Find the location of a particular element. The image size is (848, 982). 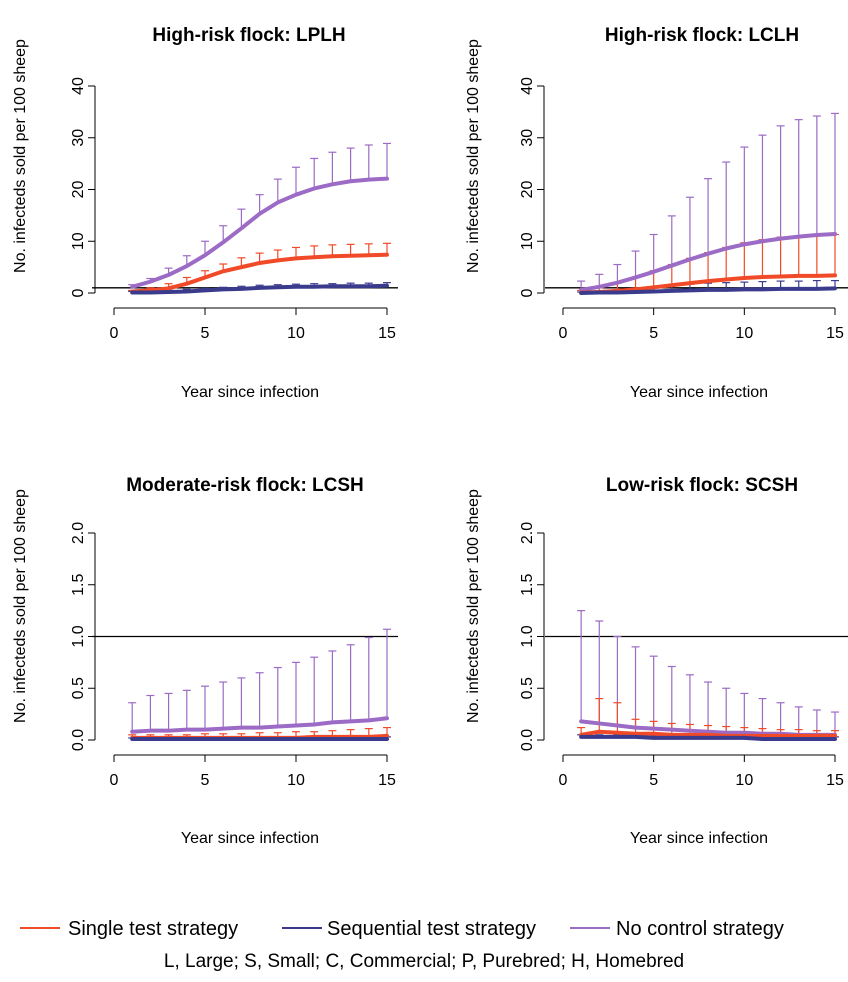

panel-title: Moderate-risk flock: LCSH is located at coordinates (245, 485).